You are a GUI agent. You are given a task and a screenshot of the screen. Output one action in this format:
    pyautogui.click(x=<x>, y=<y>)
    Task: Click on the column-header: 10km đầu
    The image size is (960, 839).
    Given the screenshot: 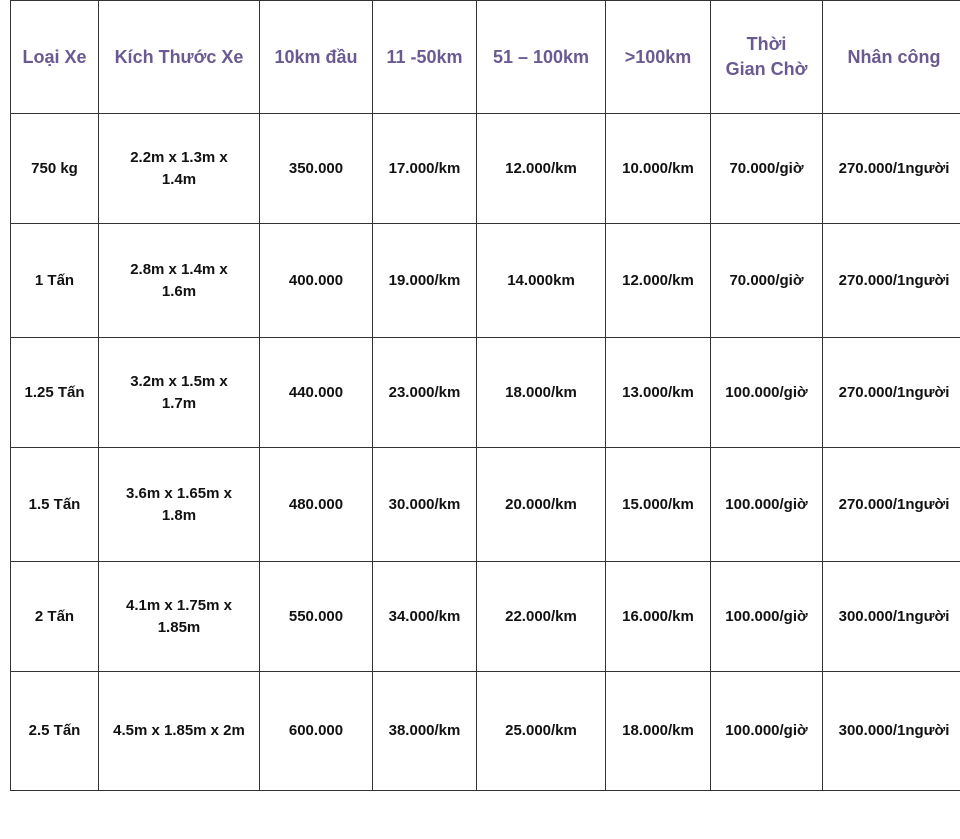 What is the action you would take?
    pyautogui.click(x=316, y=57)
    